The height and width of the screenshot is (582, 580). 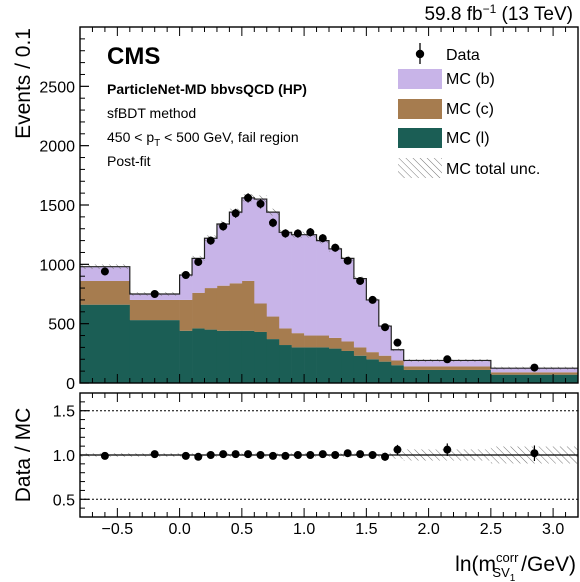 What do you see at coordinates (154, 310) in the screenshot?
I see `bar-mc-c--1` at bounding box center [154, 310].